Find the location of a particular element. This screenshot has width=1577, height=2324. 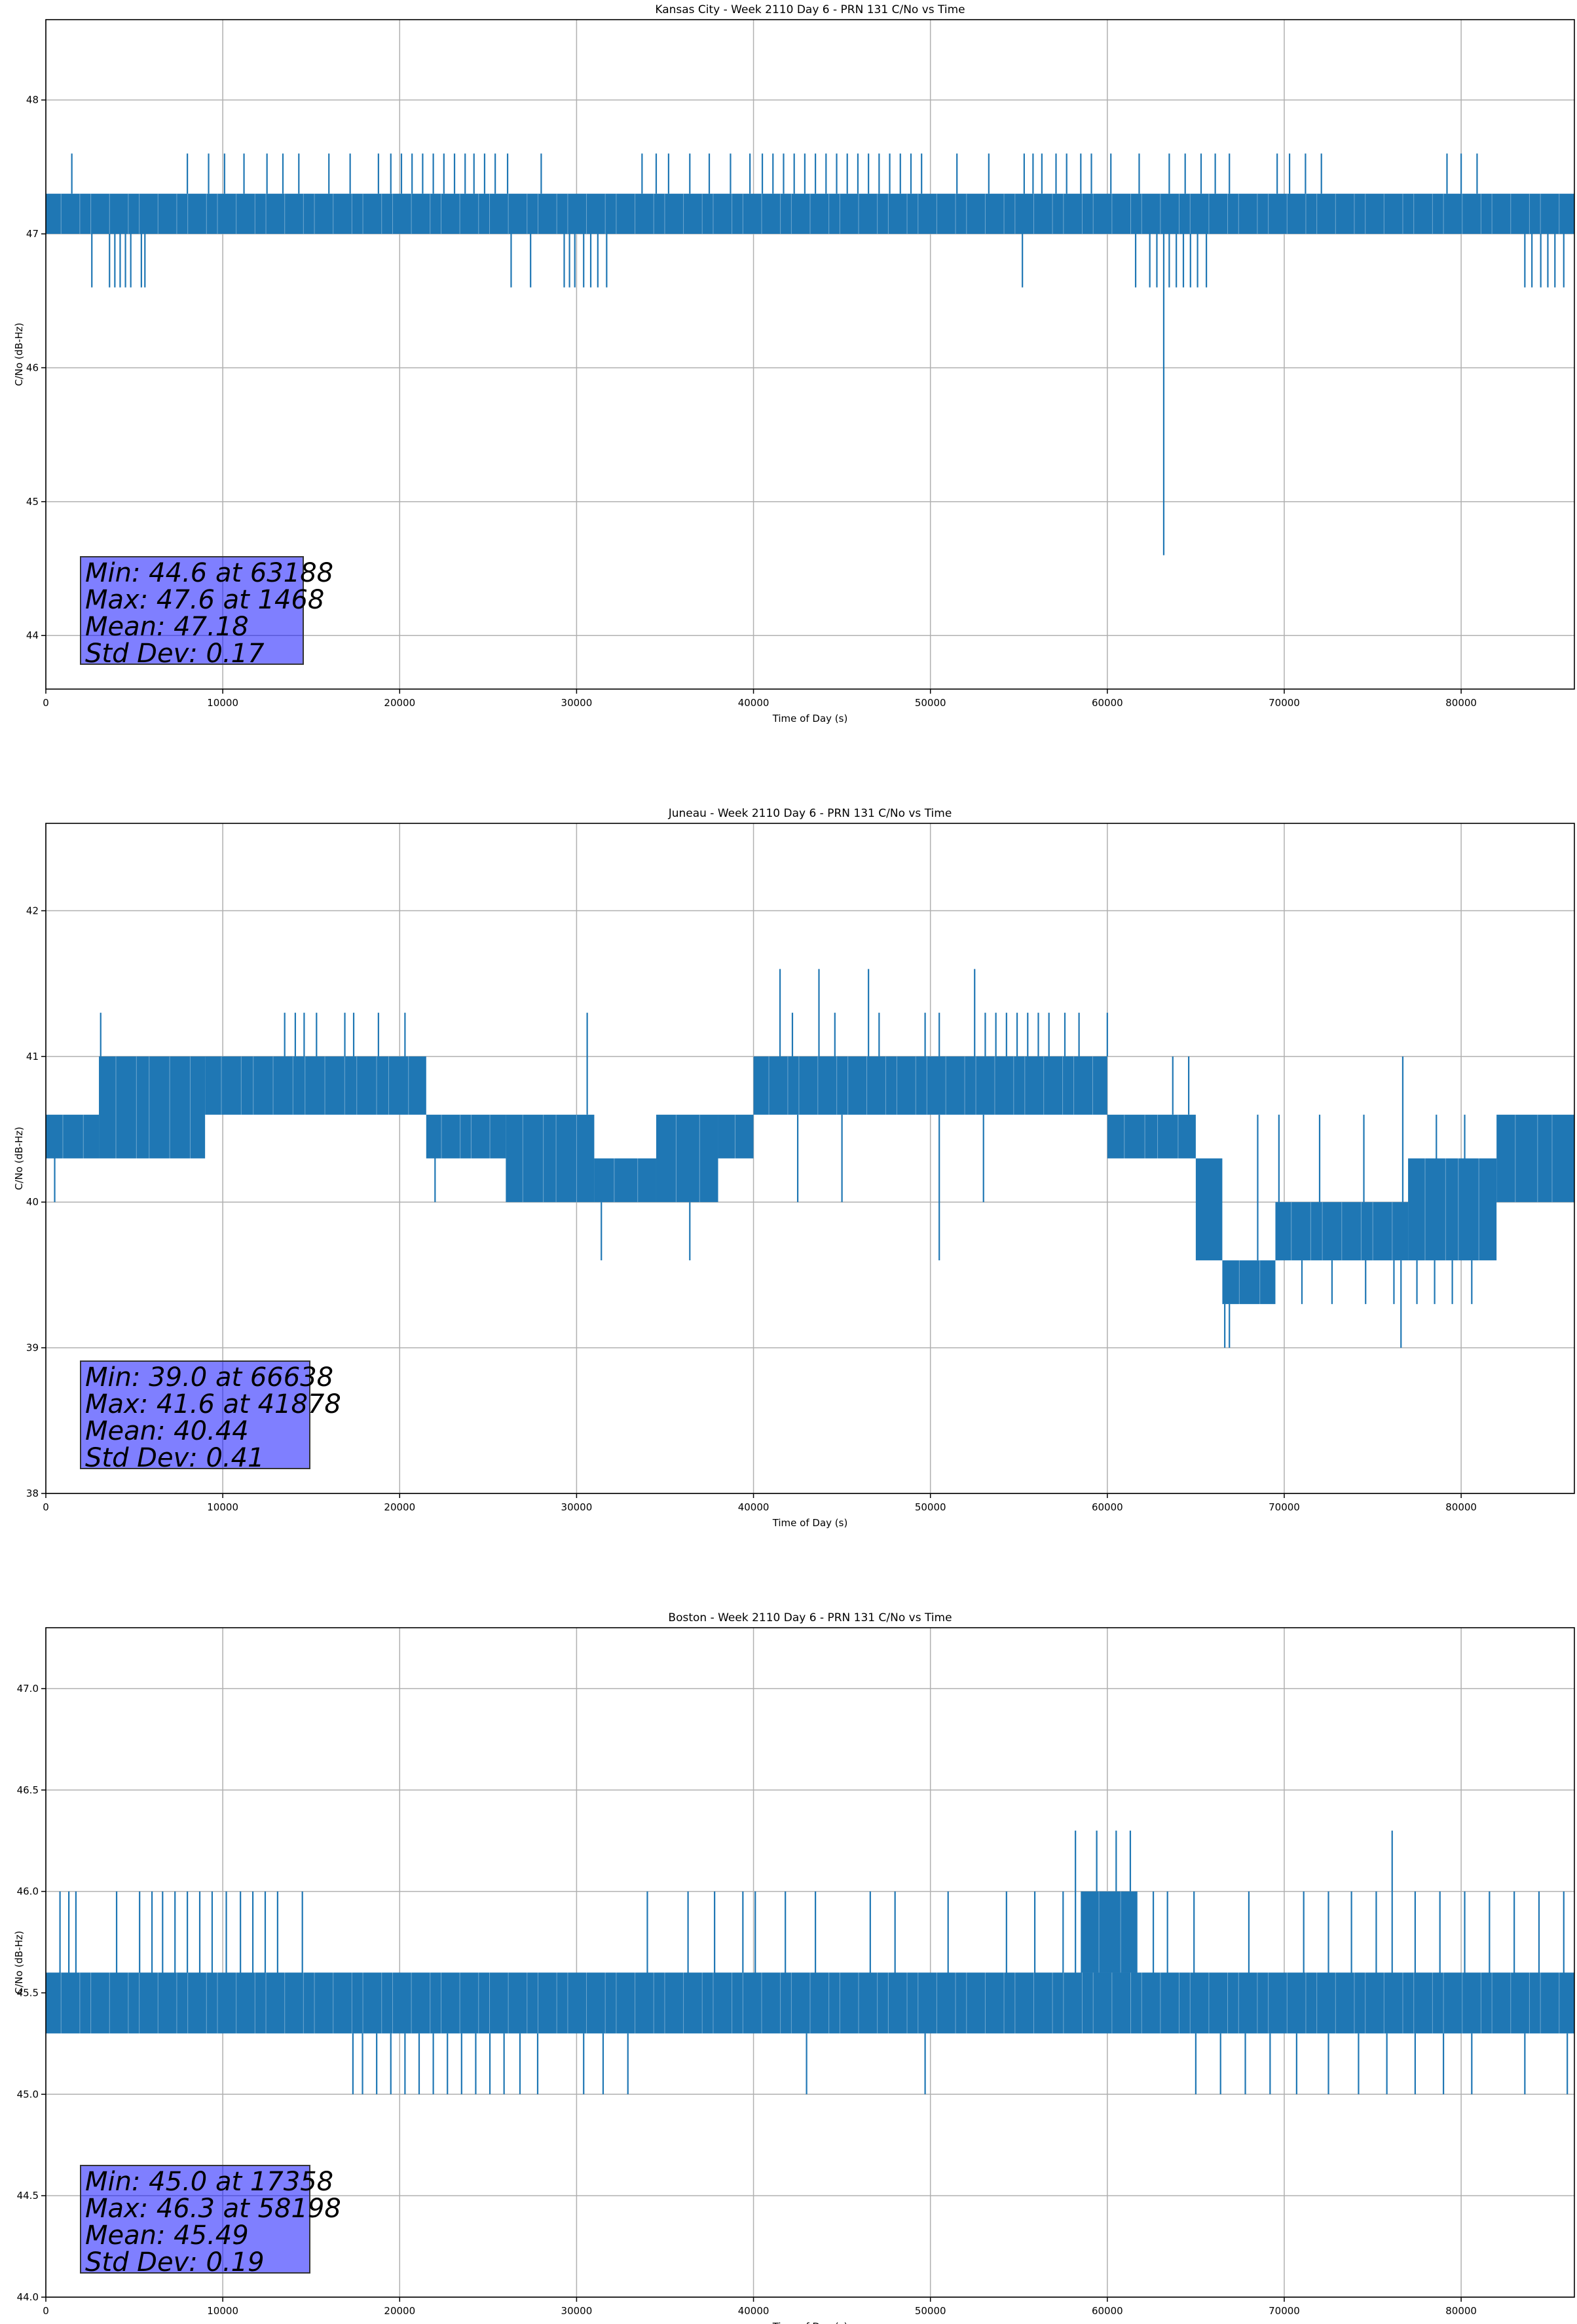

stat-mean: Mean: 45.49 is located at coordinates (167, 2236).